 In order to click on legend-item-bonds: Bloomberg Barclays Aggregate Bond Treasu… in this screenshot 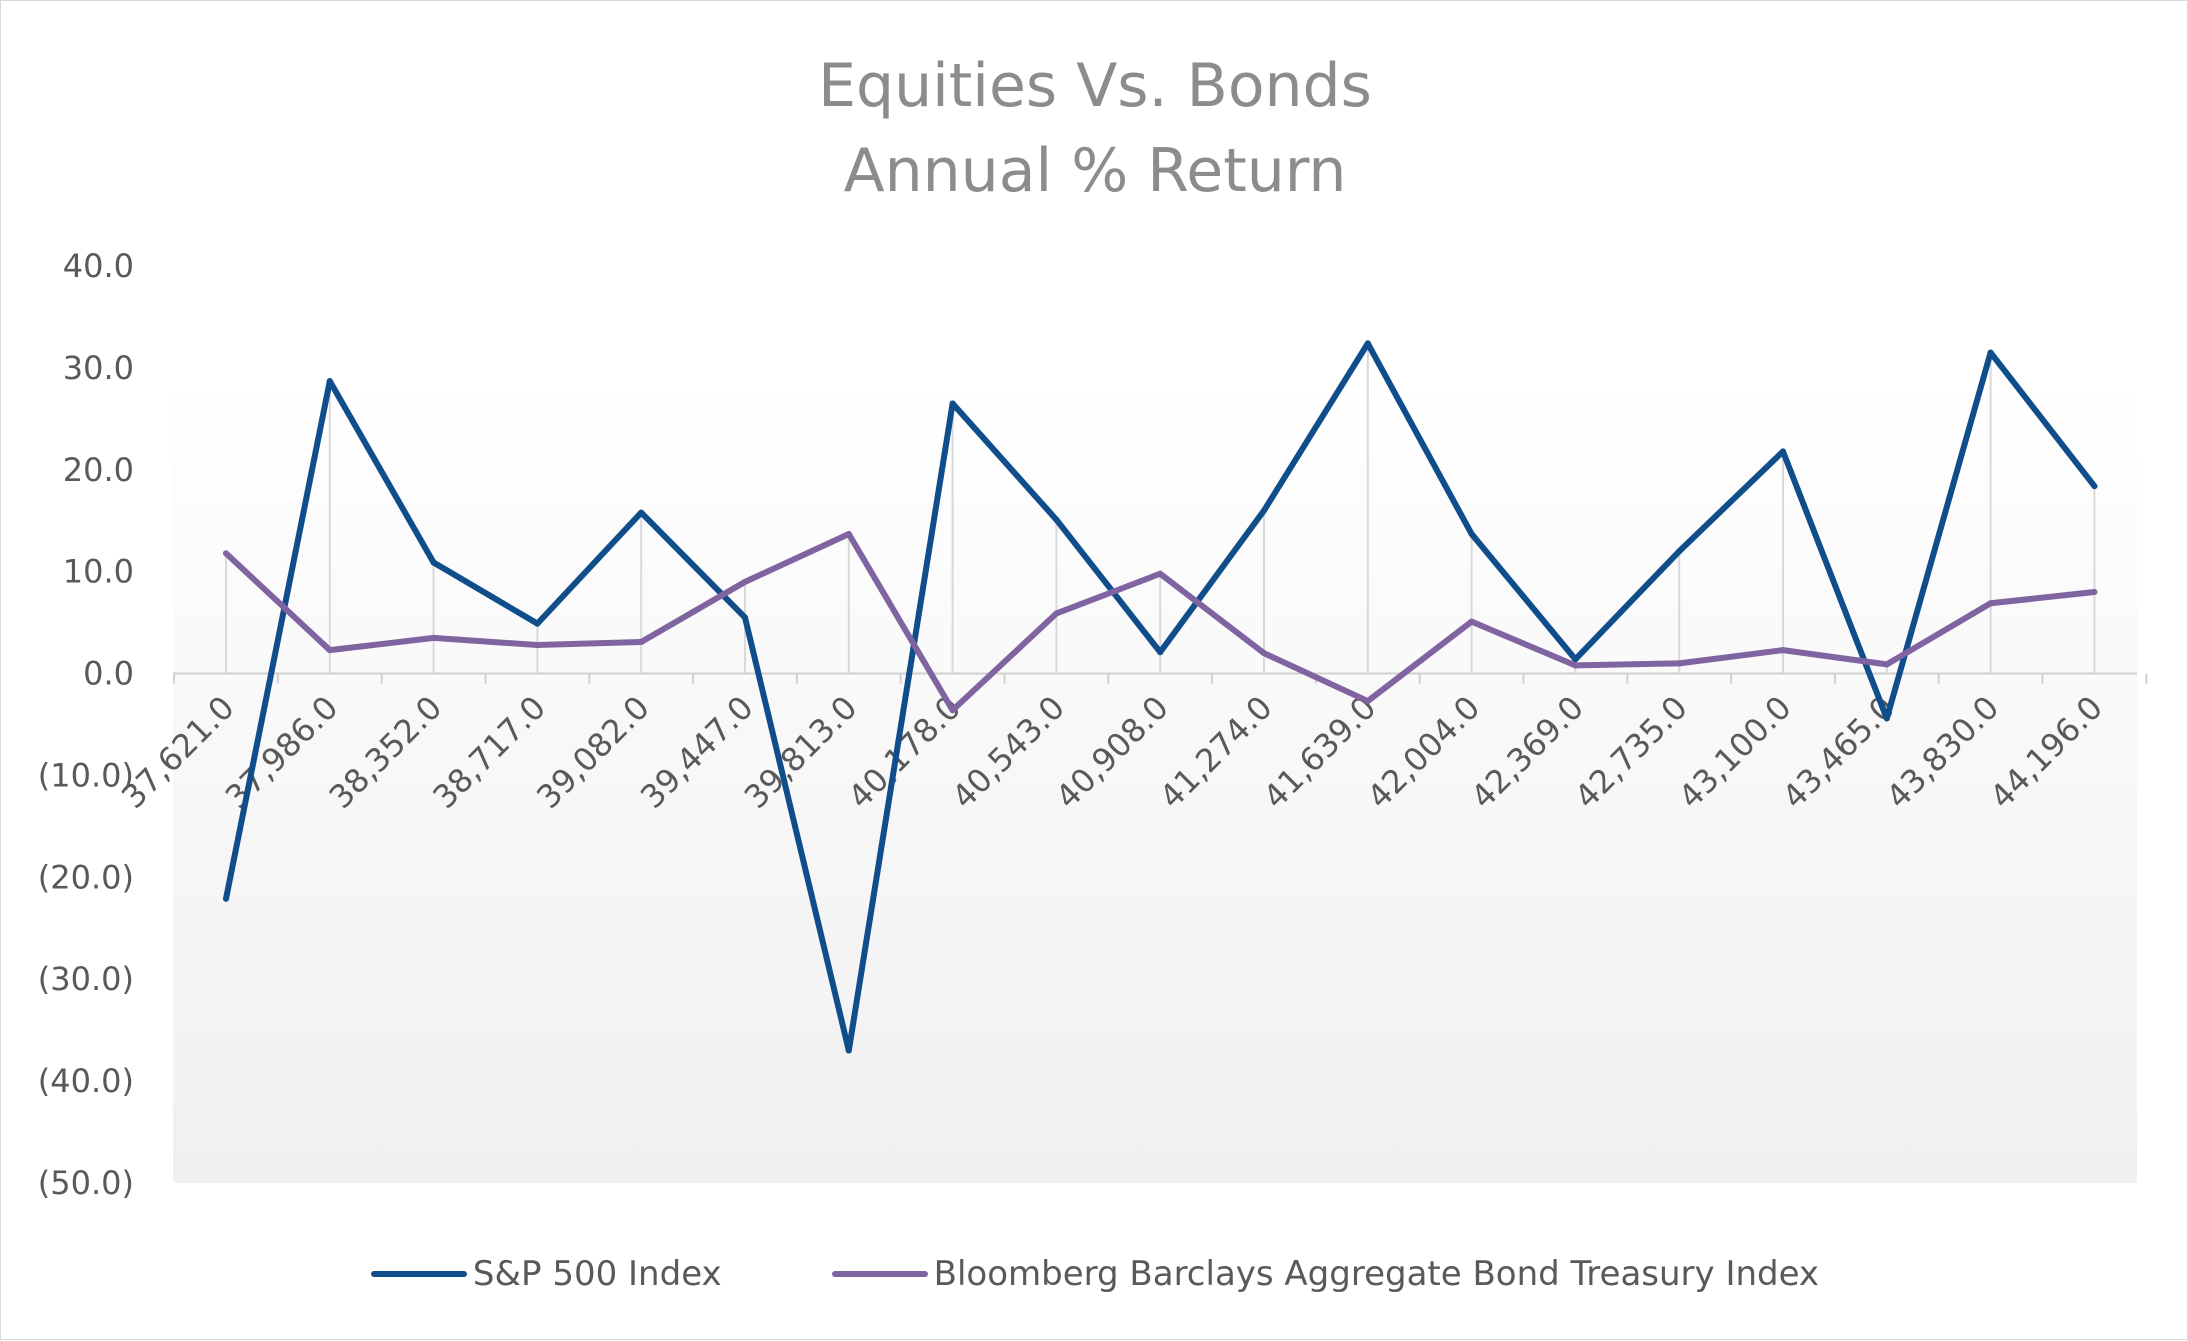, I will do `click(1325, 1274)`.